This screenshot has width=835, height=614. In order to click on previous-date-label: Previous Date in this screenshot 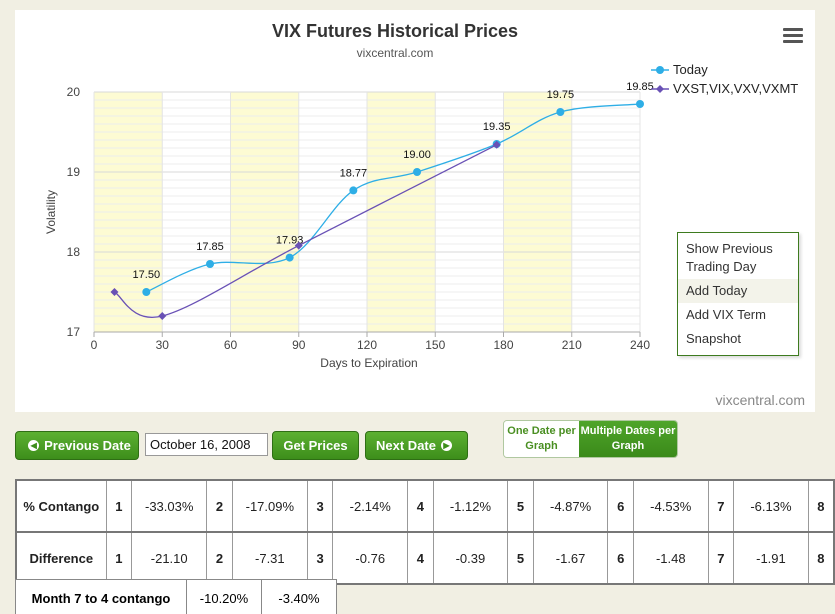, I will do `click(87, 445)`.